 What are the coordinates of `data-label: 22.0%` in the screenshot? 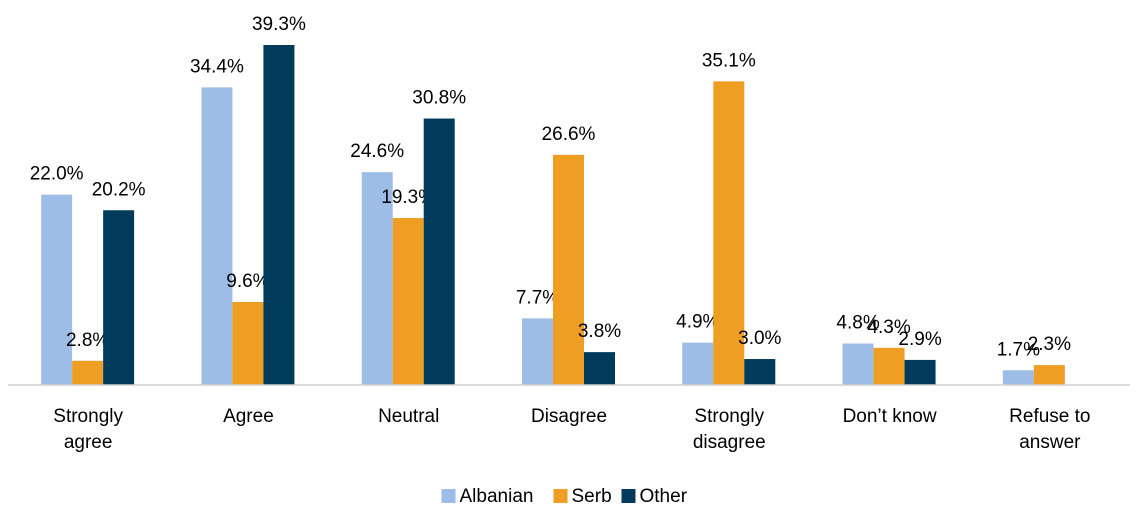 It's located at (57, 174).